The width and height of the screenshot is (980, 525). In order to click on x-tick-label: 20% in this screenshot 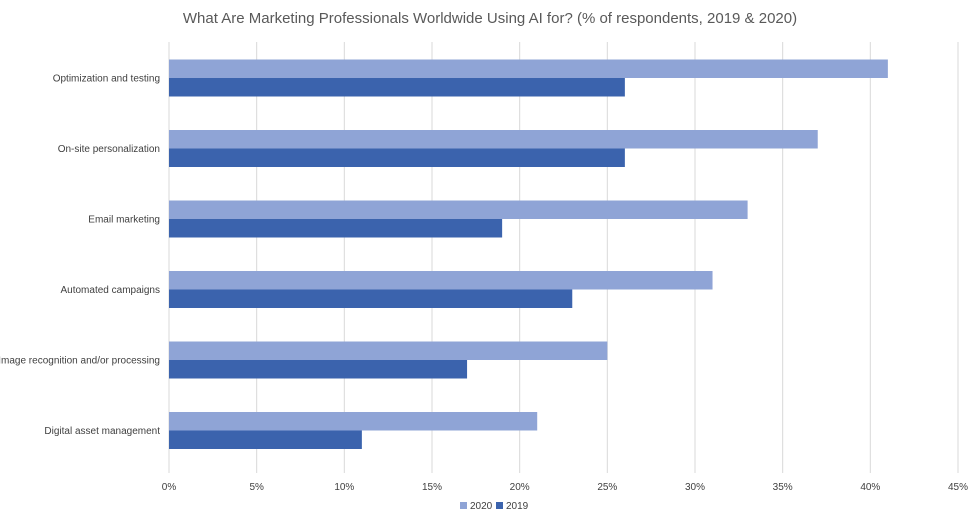, I will do `click(520, 487)`.